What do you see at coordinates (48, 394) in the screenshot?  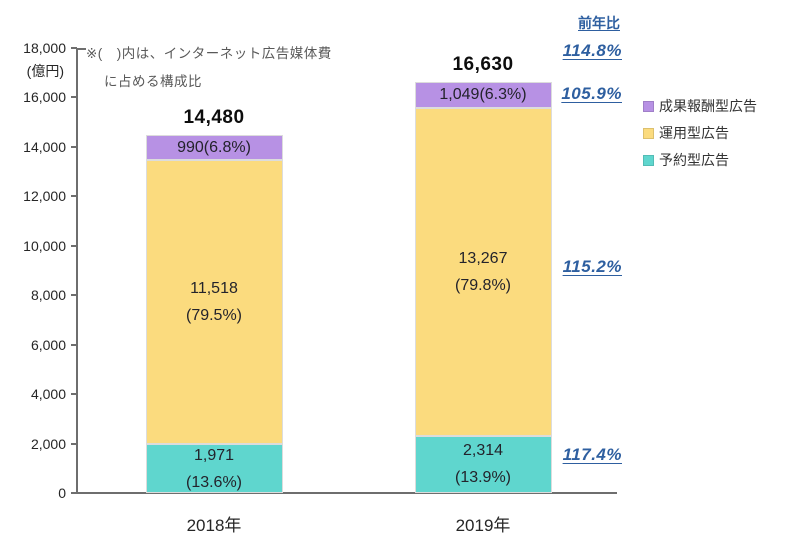 I see `y-tick-label: 4,000` at bounding box center [48, 394].